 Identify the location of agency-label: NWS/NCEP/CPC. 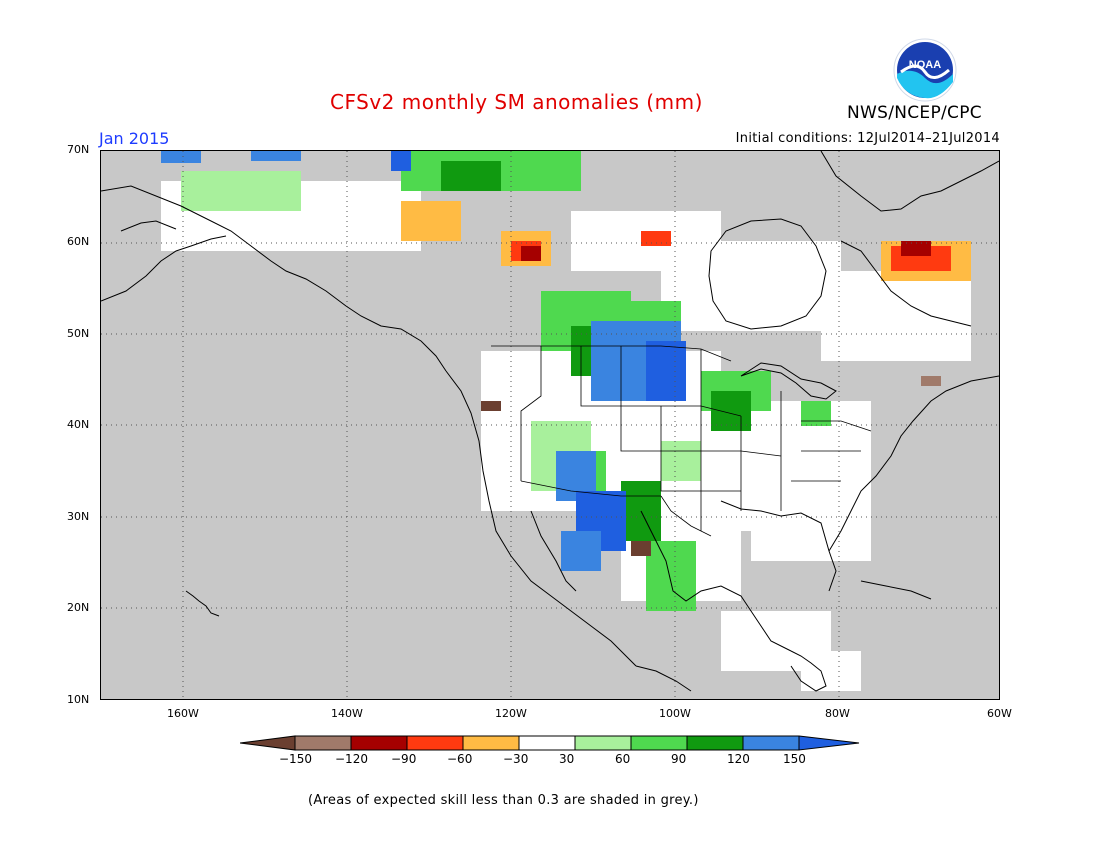
(914, 113).